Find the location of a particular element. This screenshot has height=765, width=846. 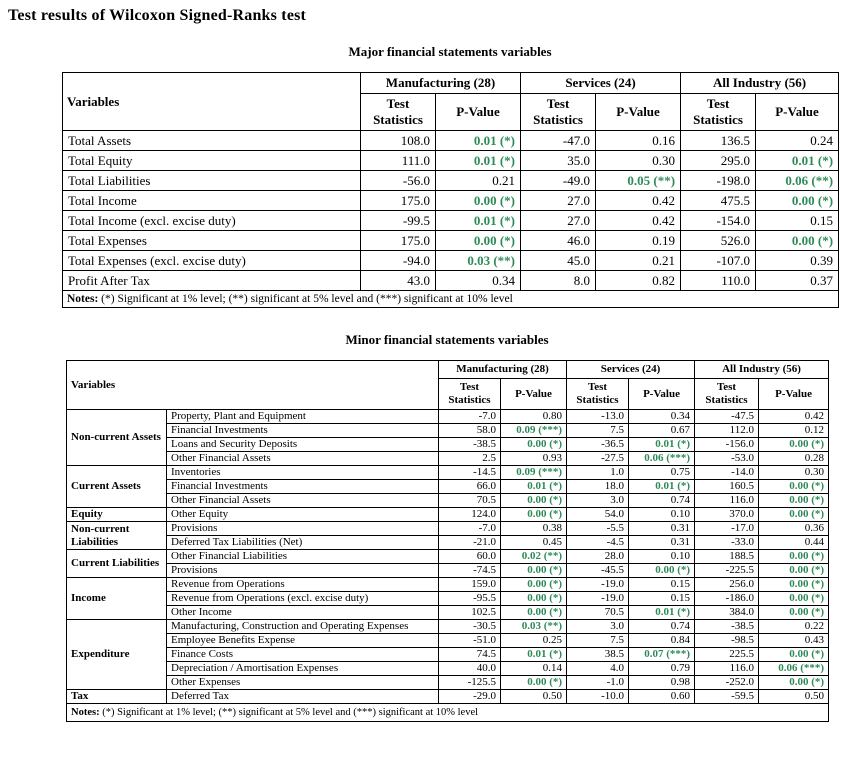

p-value-cell: 0.34 is located at coordinates (478, 280).